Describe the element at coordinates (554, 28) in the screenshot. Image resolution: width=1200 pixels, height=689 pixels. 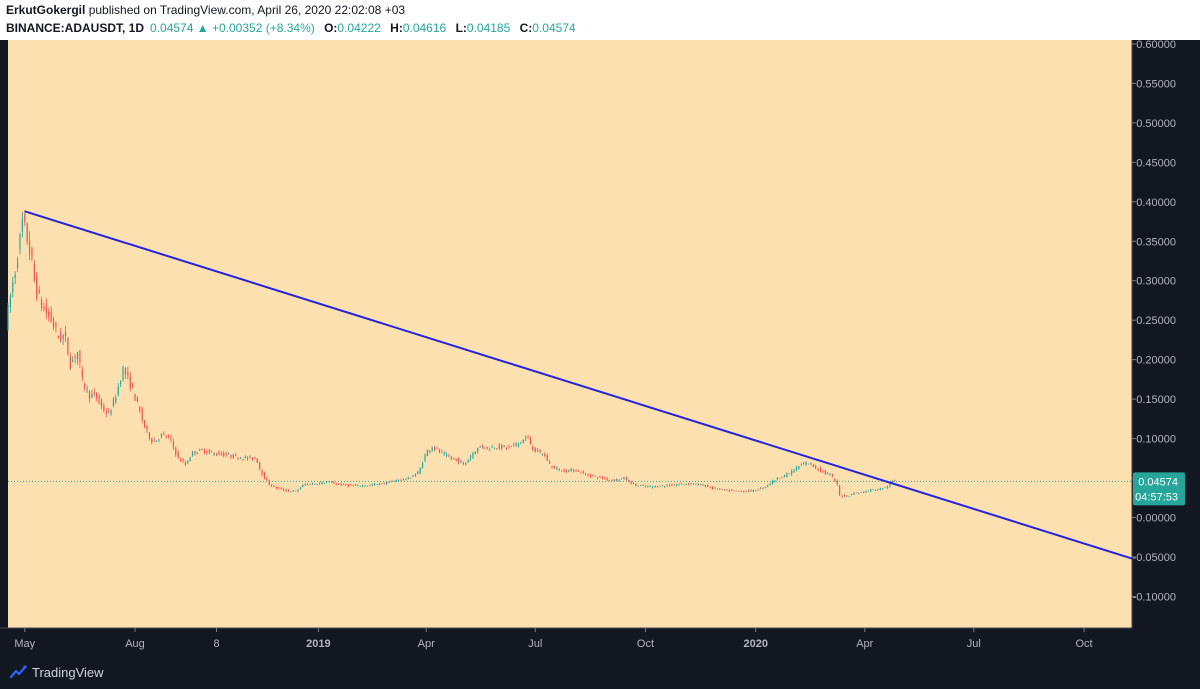
I see `close-value: 0.04574` at that location.